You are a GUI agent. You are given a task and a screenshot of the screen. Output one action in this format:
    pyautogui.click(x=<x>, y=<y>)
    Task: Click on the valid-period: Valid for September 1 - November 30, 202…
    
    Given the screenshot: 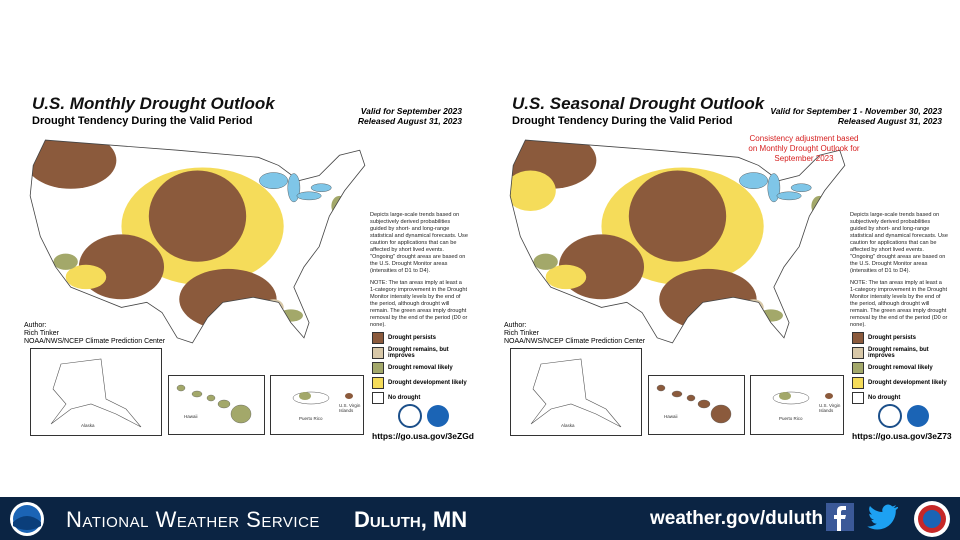 What is the action you would take?
    pyautogui.click(x=856, y=111)
    